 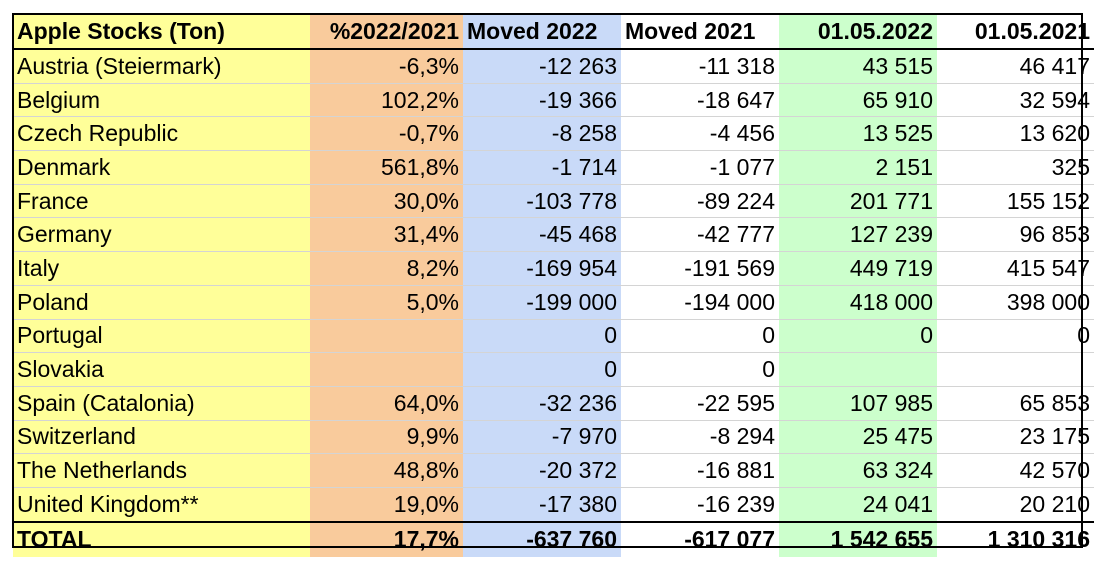 I want to click on cell-country: Portugal, so click(x=161, y=336).